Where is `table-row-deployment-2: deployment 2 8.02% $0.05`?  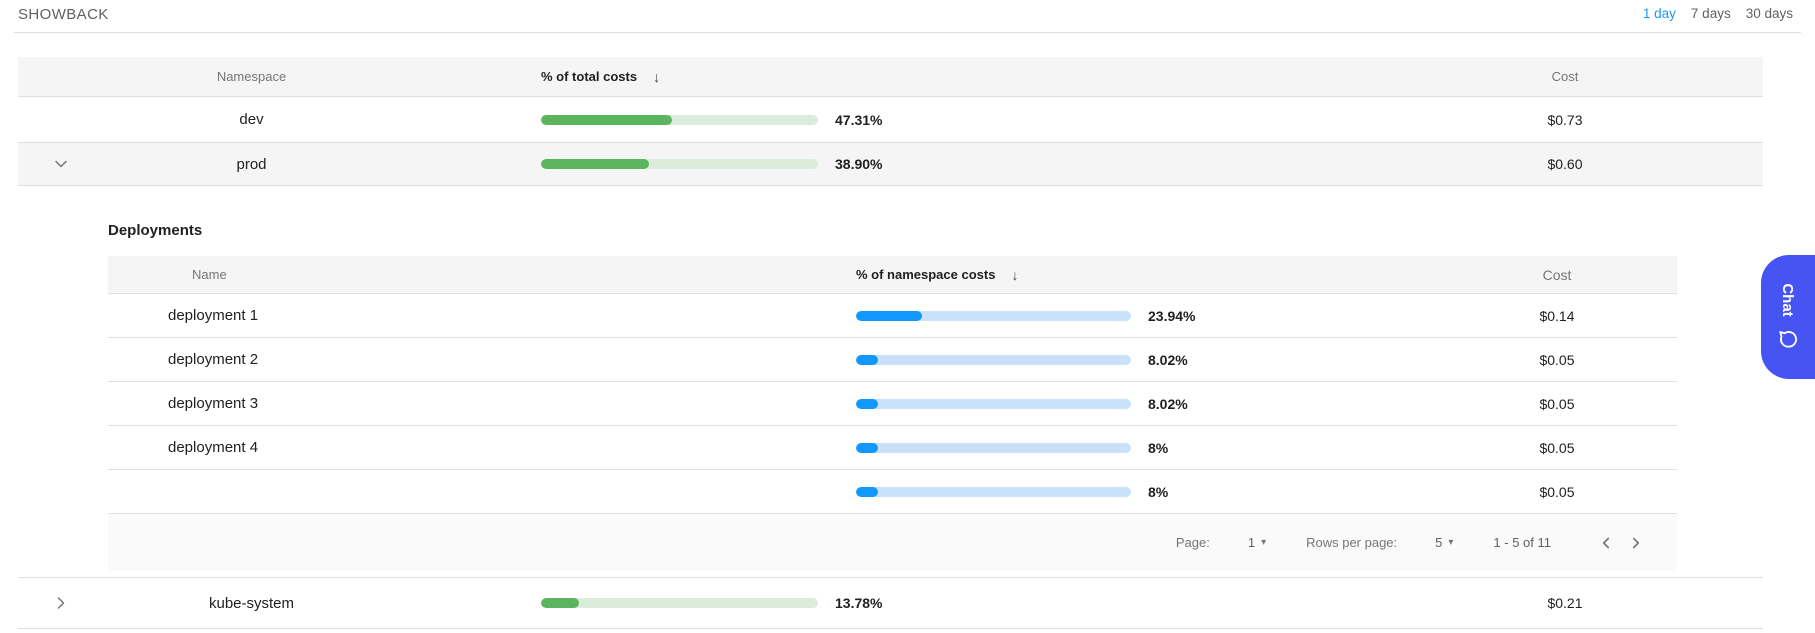 table-row-deployment-2: deployment 2 8.02% $0.05 is located at coordinates (892, 360).